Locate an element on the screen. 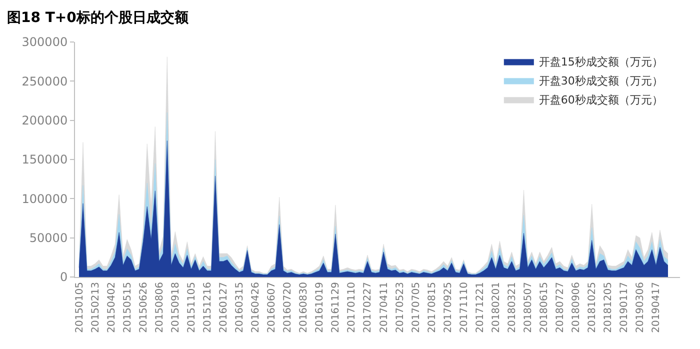 The height and width of the screenshot is (349, 700). x-tick-label: 20160315 is located at coordinates (240, 307).